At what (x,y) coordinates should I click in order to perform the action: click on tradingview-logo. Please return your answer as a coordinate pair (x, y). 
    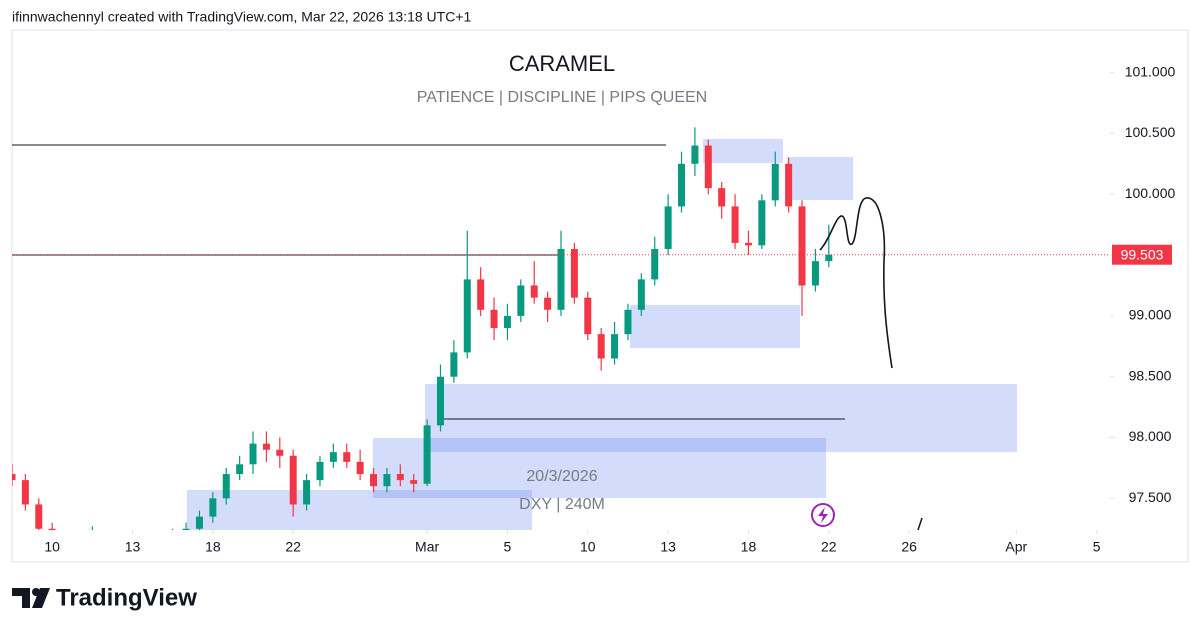
    Looking at the image, I should click on (31, 598).